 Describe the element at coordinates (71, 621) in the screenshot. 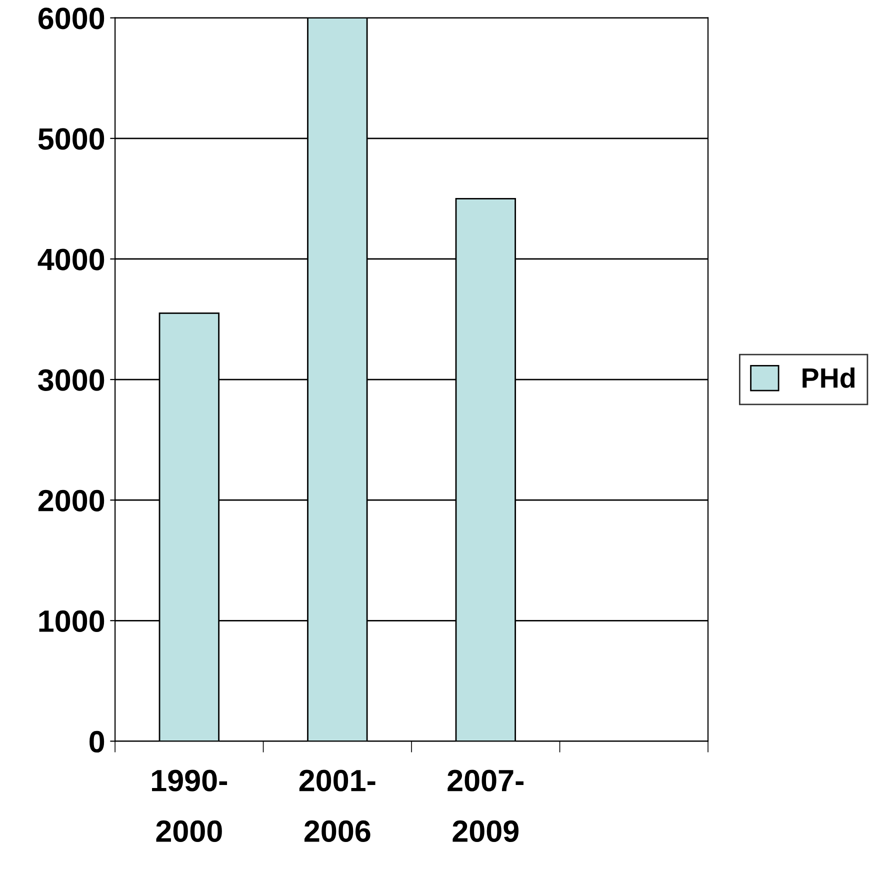

I see `y-tick-label: 1000` at that location.